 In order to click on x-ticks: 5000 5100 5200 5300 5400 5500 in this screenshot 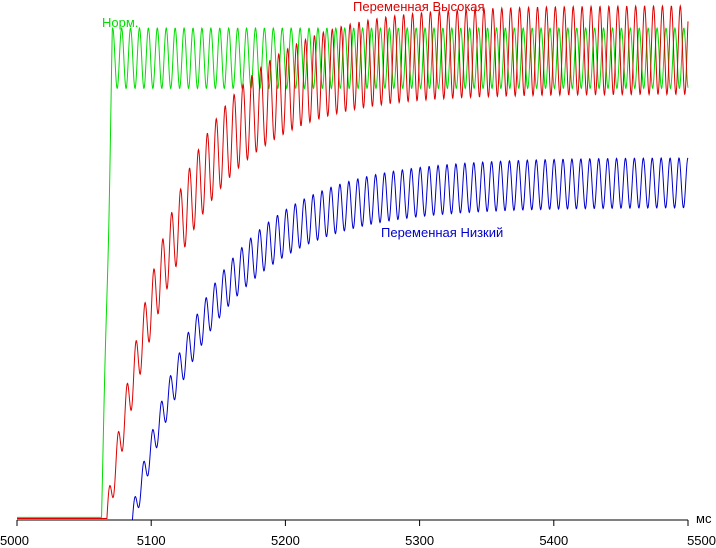, I will do `click(358, 534)`.